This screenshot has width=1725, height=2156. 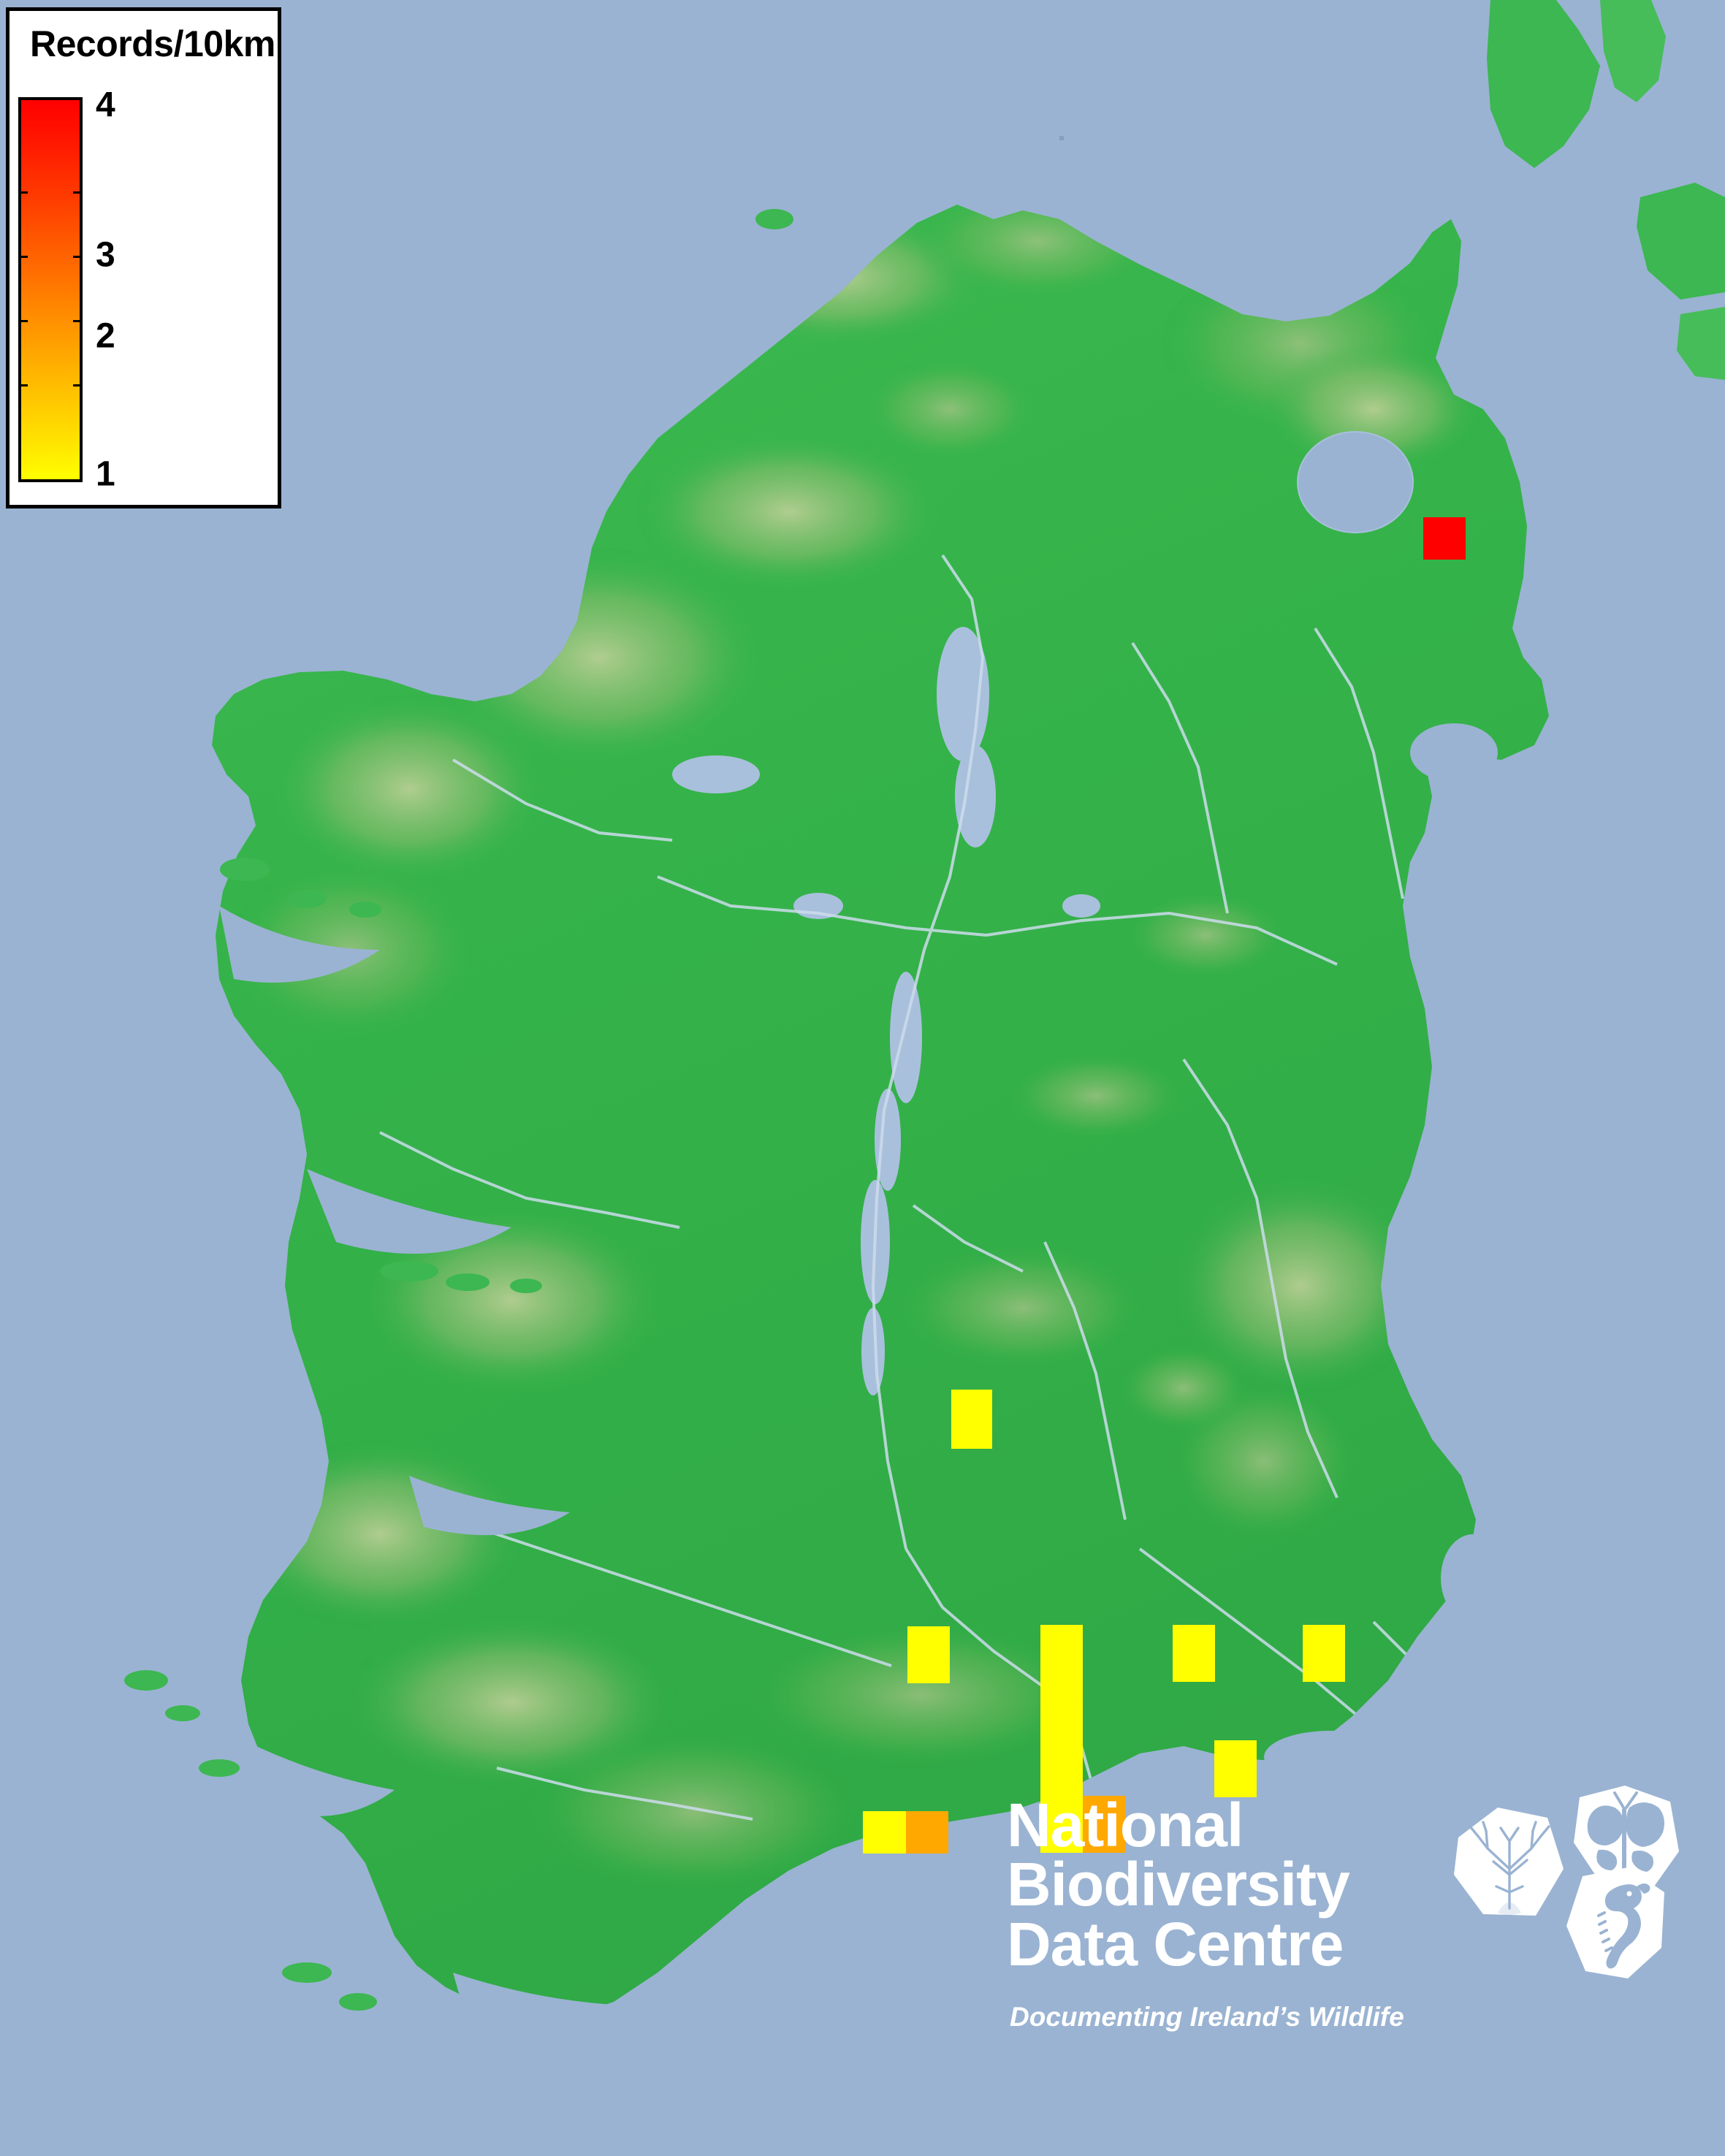 What do you see at coordinates (1194, 1653) in the screenshot?
I see `record-square-carlow` at bounding box center [1194, 1653].